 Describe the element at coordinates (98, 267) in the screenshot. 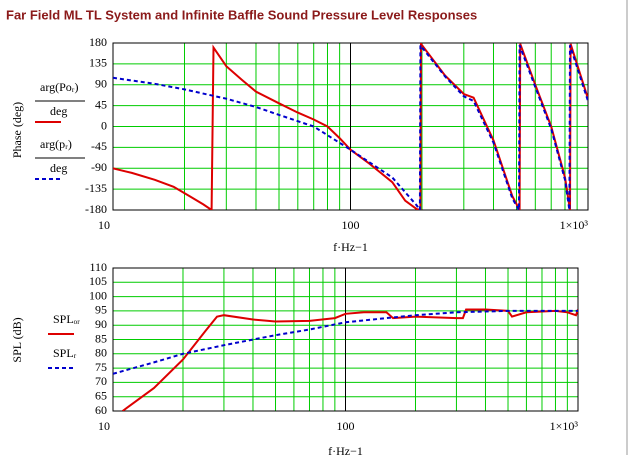

I see `y-tick-label: 110` at that location.